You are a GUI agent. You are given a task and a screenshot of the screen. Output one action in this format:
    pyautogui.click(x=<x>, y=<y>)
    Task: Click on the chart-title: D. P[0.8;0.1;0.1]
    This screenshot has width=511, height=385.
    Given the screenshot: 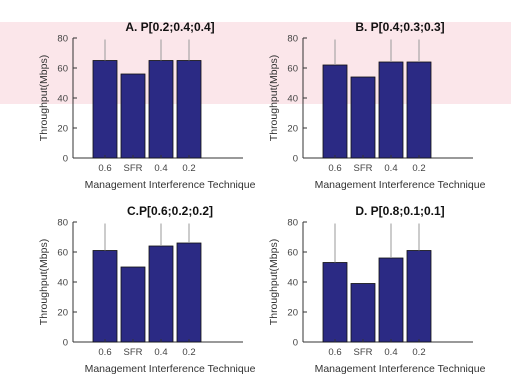 What is the action you would take?
    pyautogui.click(x=399, y=211)
    